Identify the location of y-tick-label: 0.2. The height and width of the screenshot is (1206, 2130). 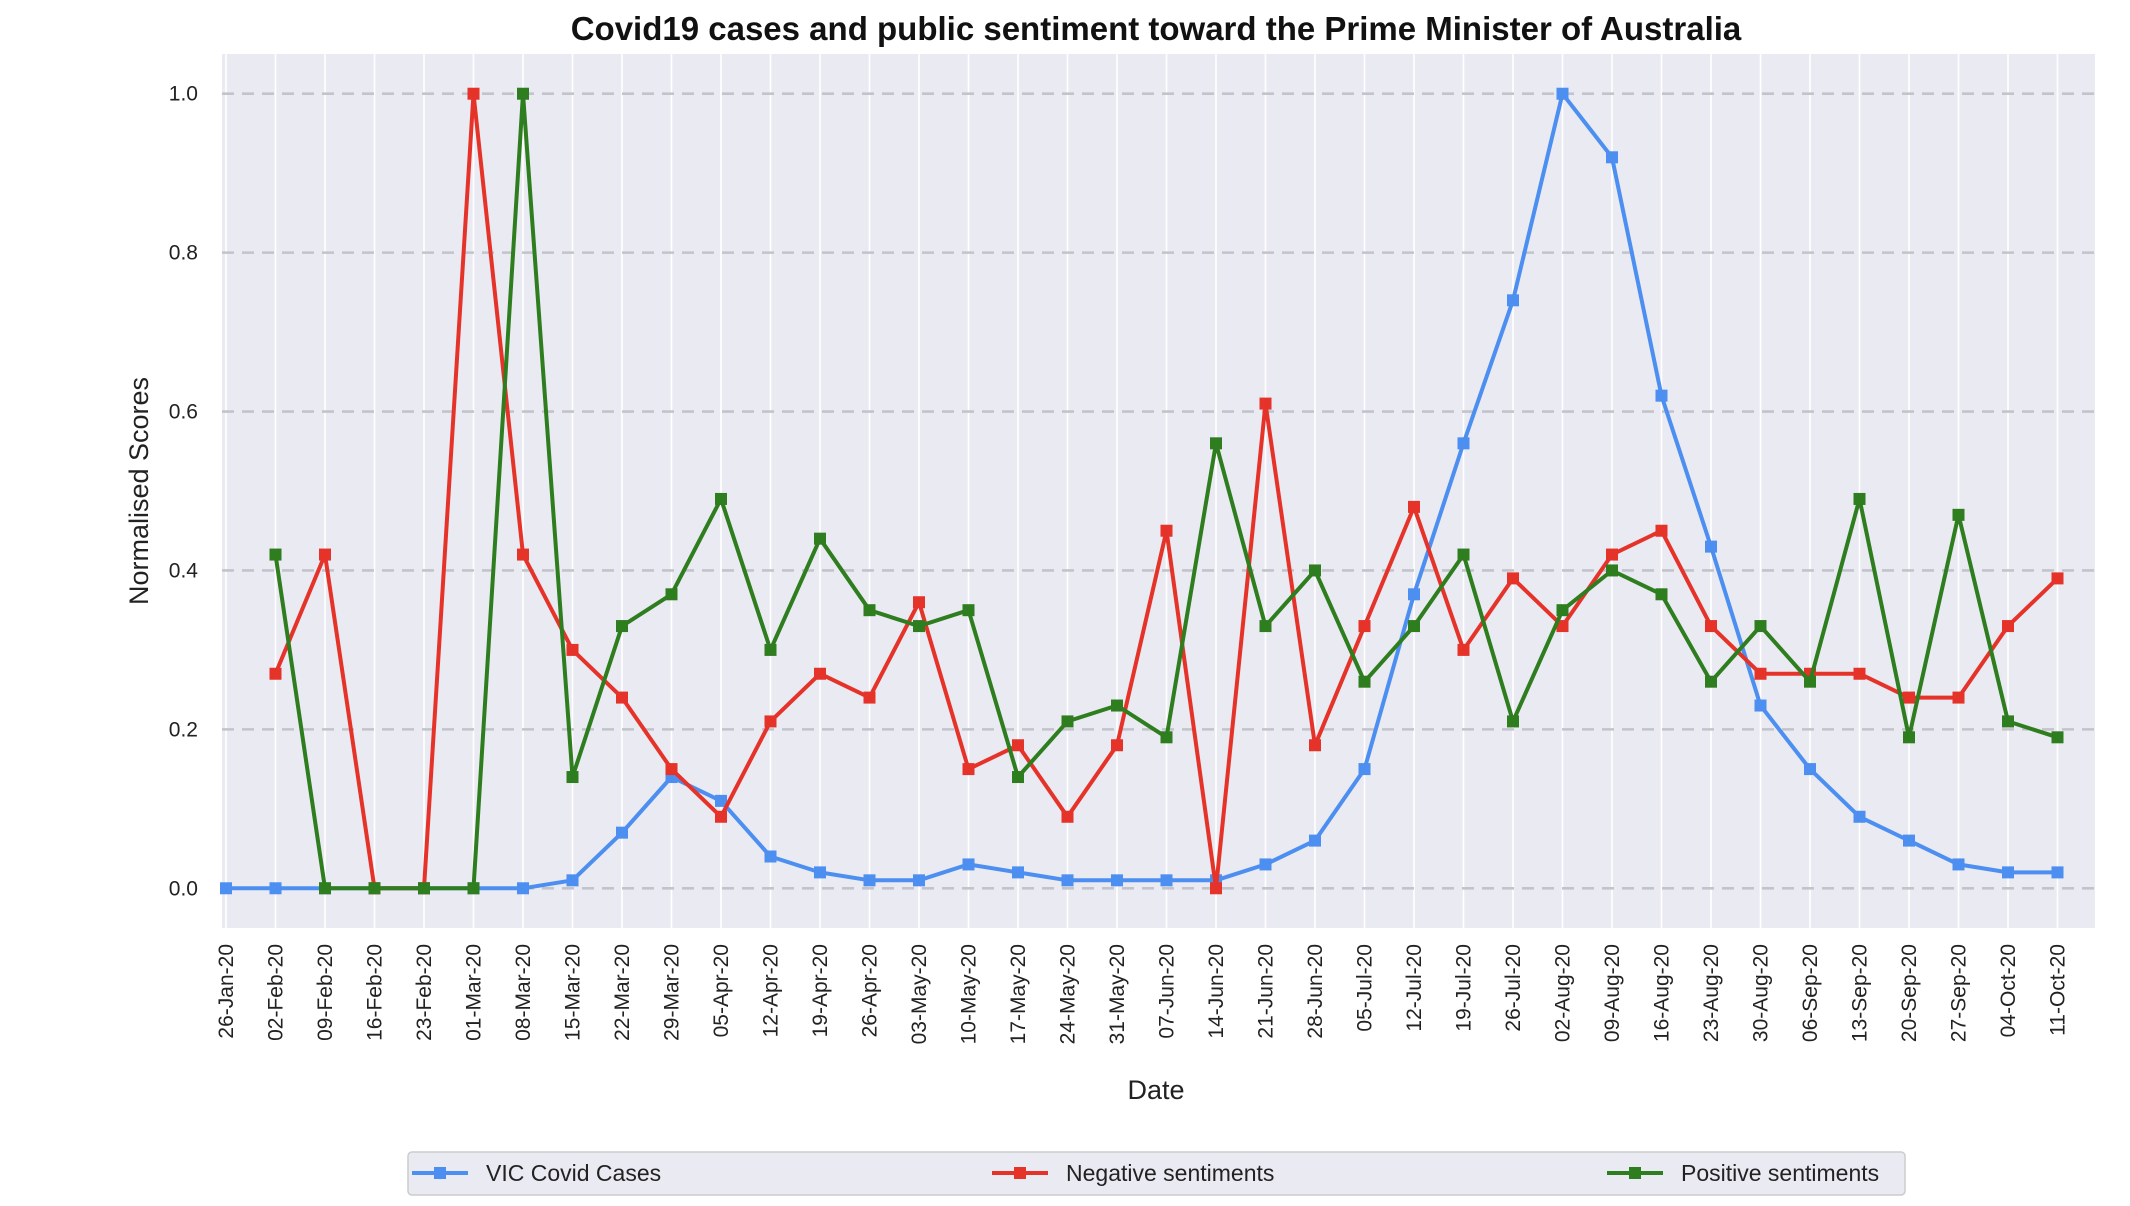
(183, 729).